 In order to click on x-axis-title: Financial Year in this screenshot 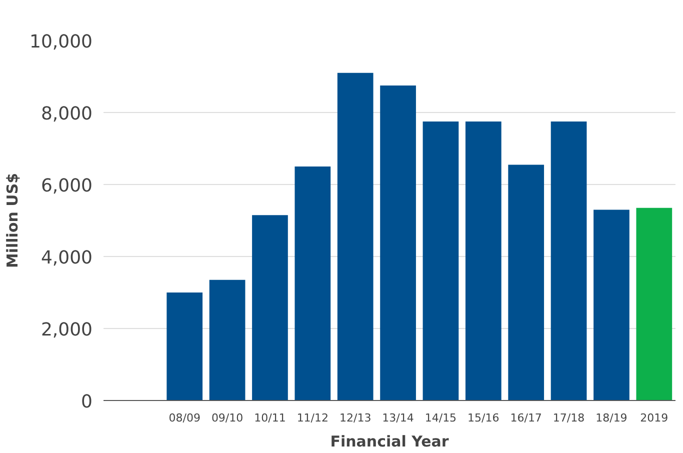, I will do `click(390, 441)`.